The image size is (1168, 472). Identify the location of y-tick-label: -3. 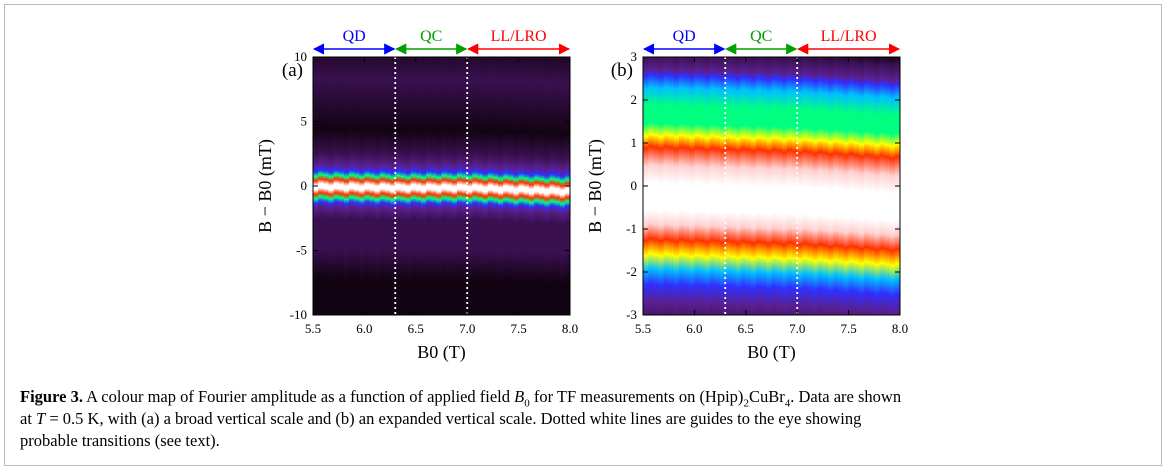
(631, 314).